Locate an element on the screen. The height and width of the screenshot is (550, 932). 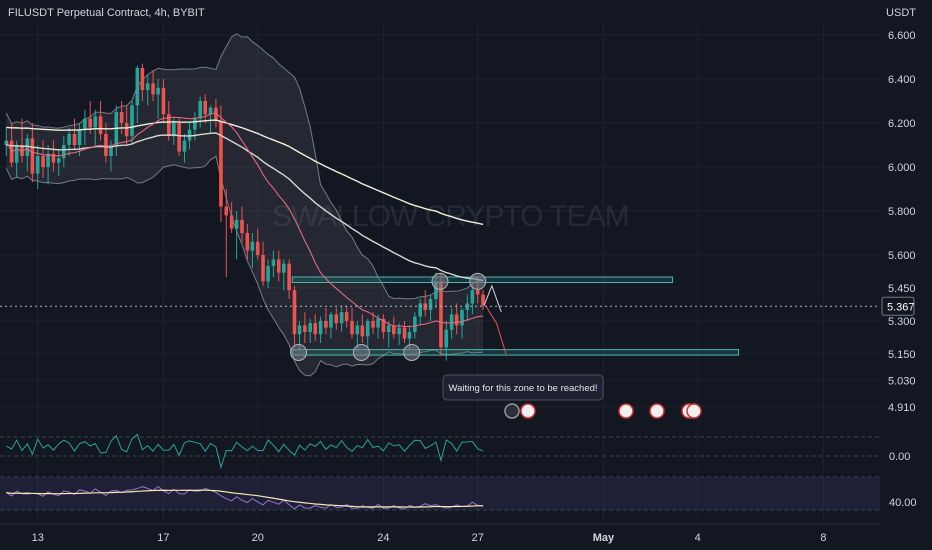
time-tick-label: 13 is located at coordinates (38, 538).